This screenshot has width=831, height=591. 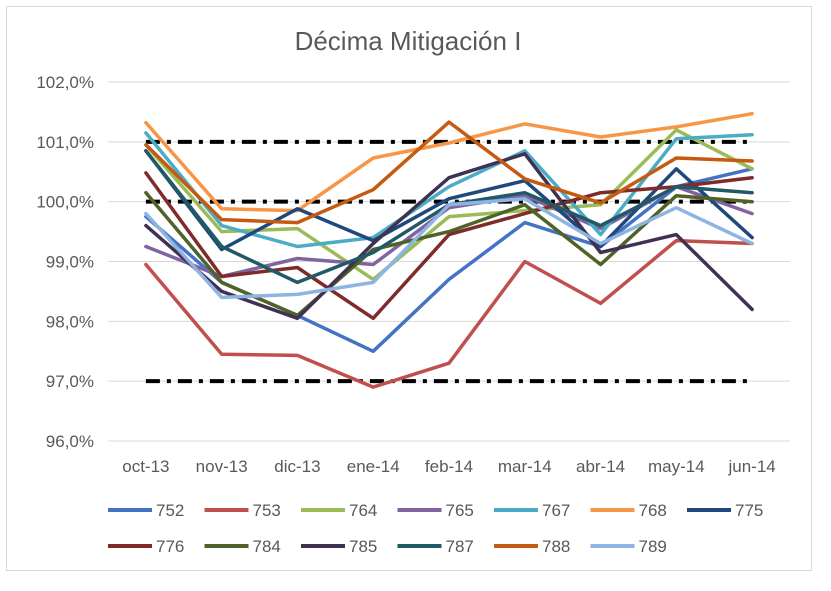 I want to click on x-tick-label: mar-14, so click(x=525, y=466).